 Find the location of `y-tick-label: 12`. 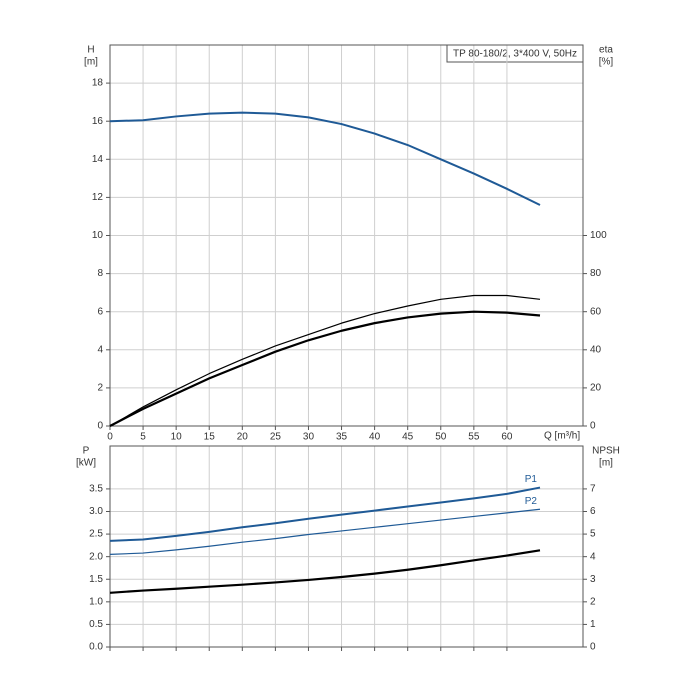

y-tick-label: 12 is located at coordinates (98, 197).